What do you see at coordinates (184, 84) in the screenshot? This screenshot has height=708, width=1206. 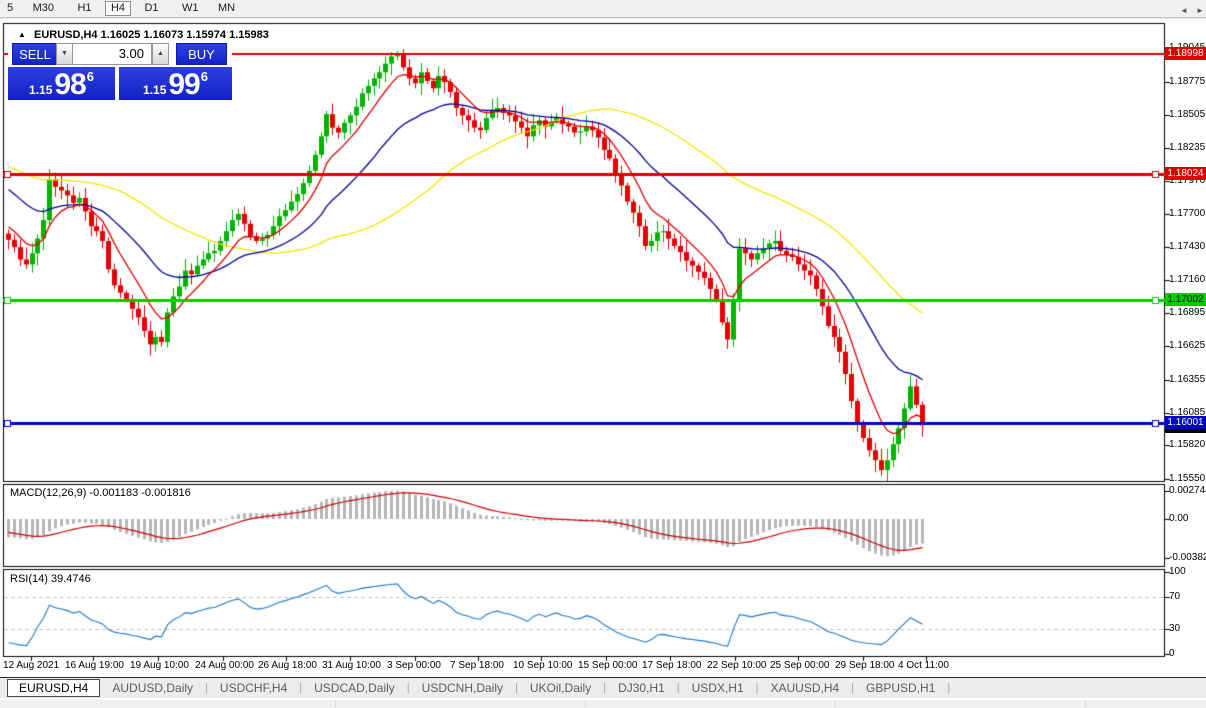 I see `buy-price-big: 99` at bounding box center [184, 84].